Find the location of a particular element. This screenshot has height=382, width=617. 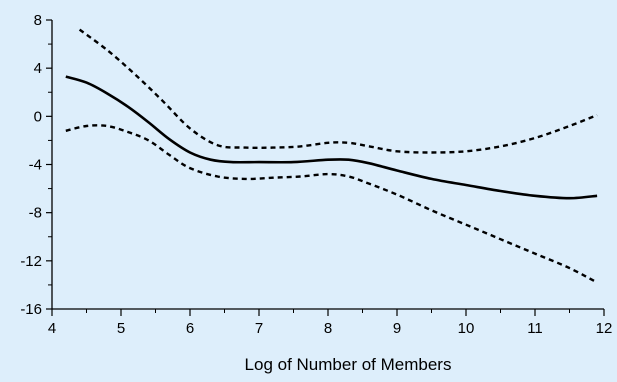

x-tick-label: 4 is located at coordinates (52, 328).